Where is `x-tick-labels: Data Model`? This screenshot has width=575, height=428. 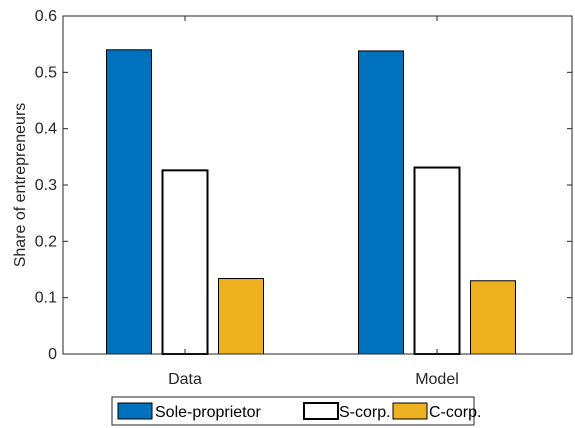
x-tick-labels: Data Model is located at coordinates (313, 379).